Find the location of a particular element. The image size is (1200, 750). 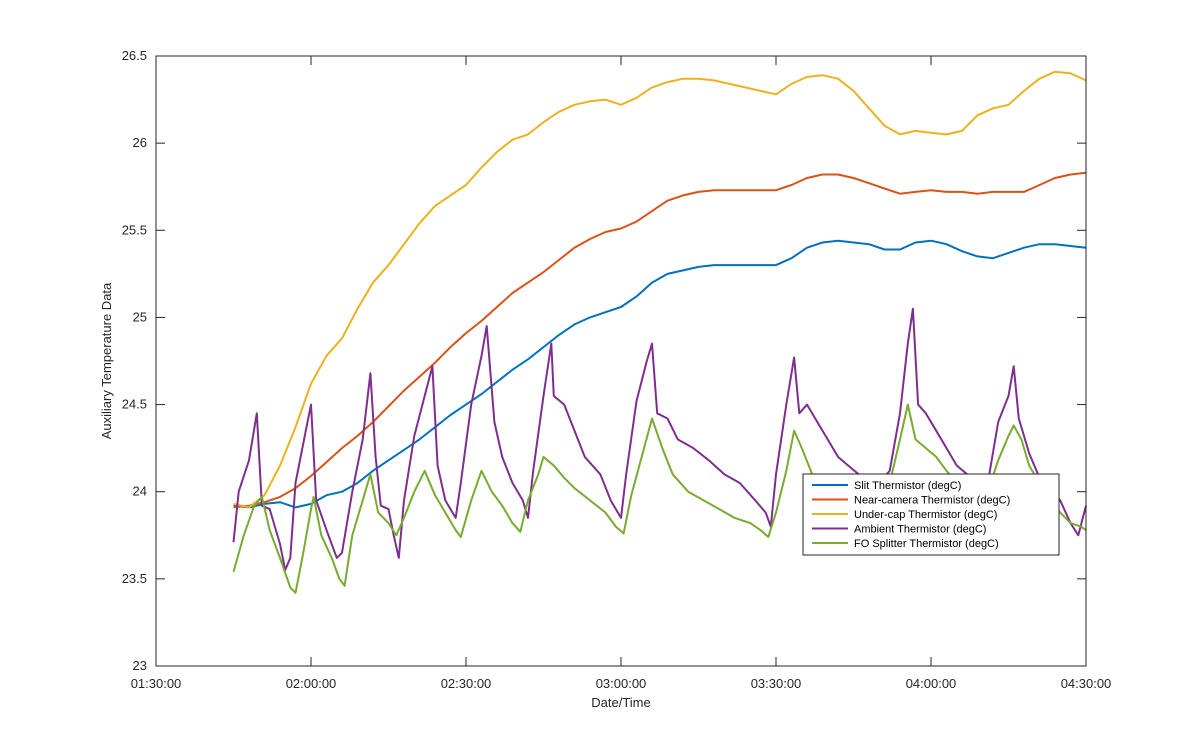

y-tick-label: 24 is located at coordinates (140, 491).